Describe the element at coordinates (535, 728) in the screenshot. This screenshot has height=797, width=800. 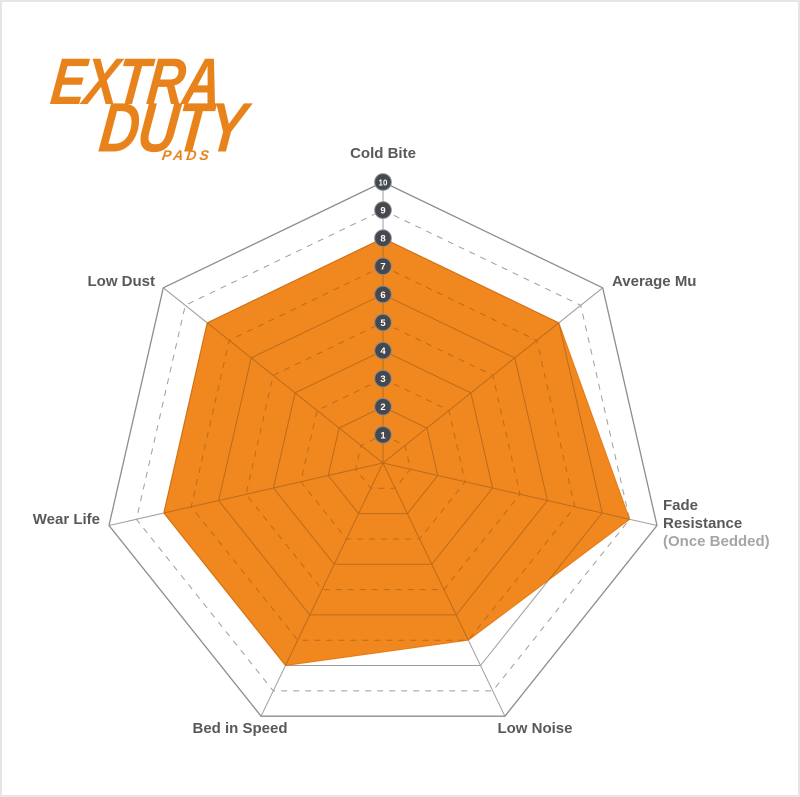
I see `axis-label-low-noise: Low Noise` at that location.